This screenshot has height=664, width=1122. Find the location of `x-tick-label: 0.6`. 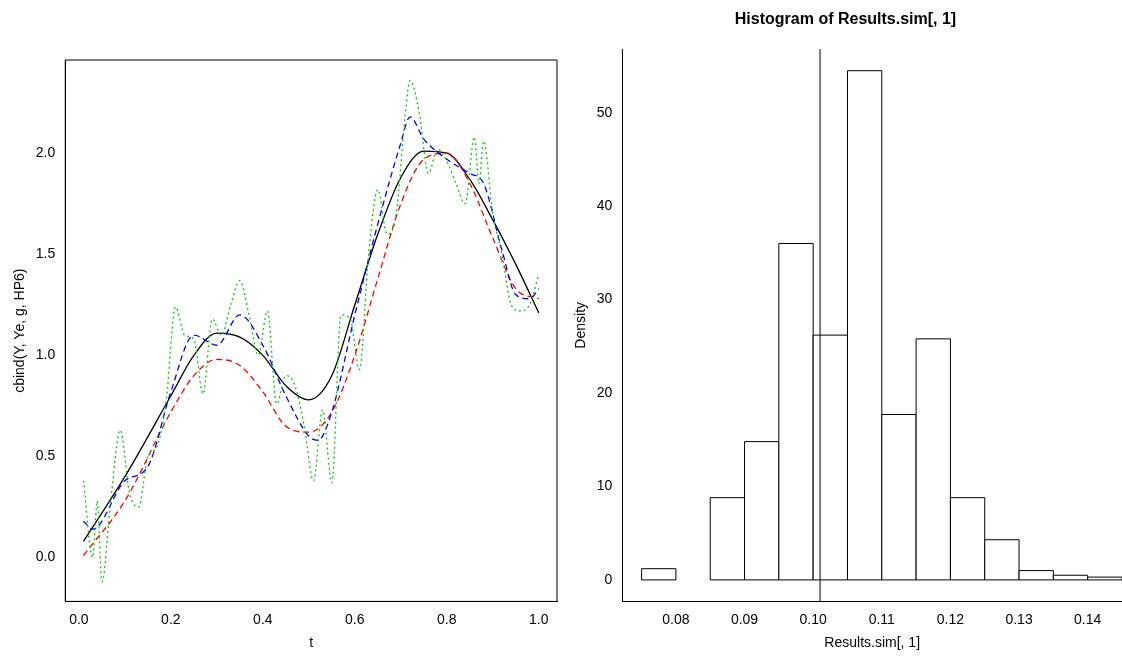

x-tick-label: 0.6 is located at coordinates (355, 618).